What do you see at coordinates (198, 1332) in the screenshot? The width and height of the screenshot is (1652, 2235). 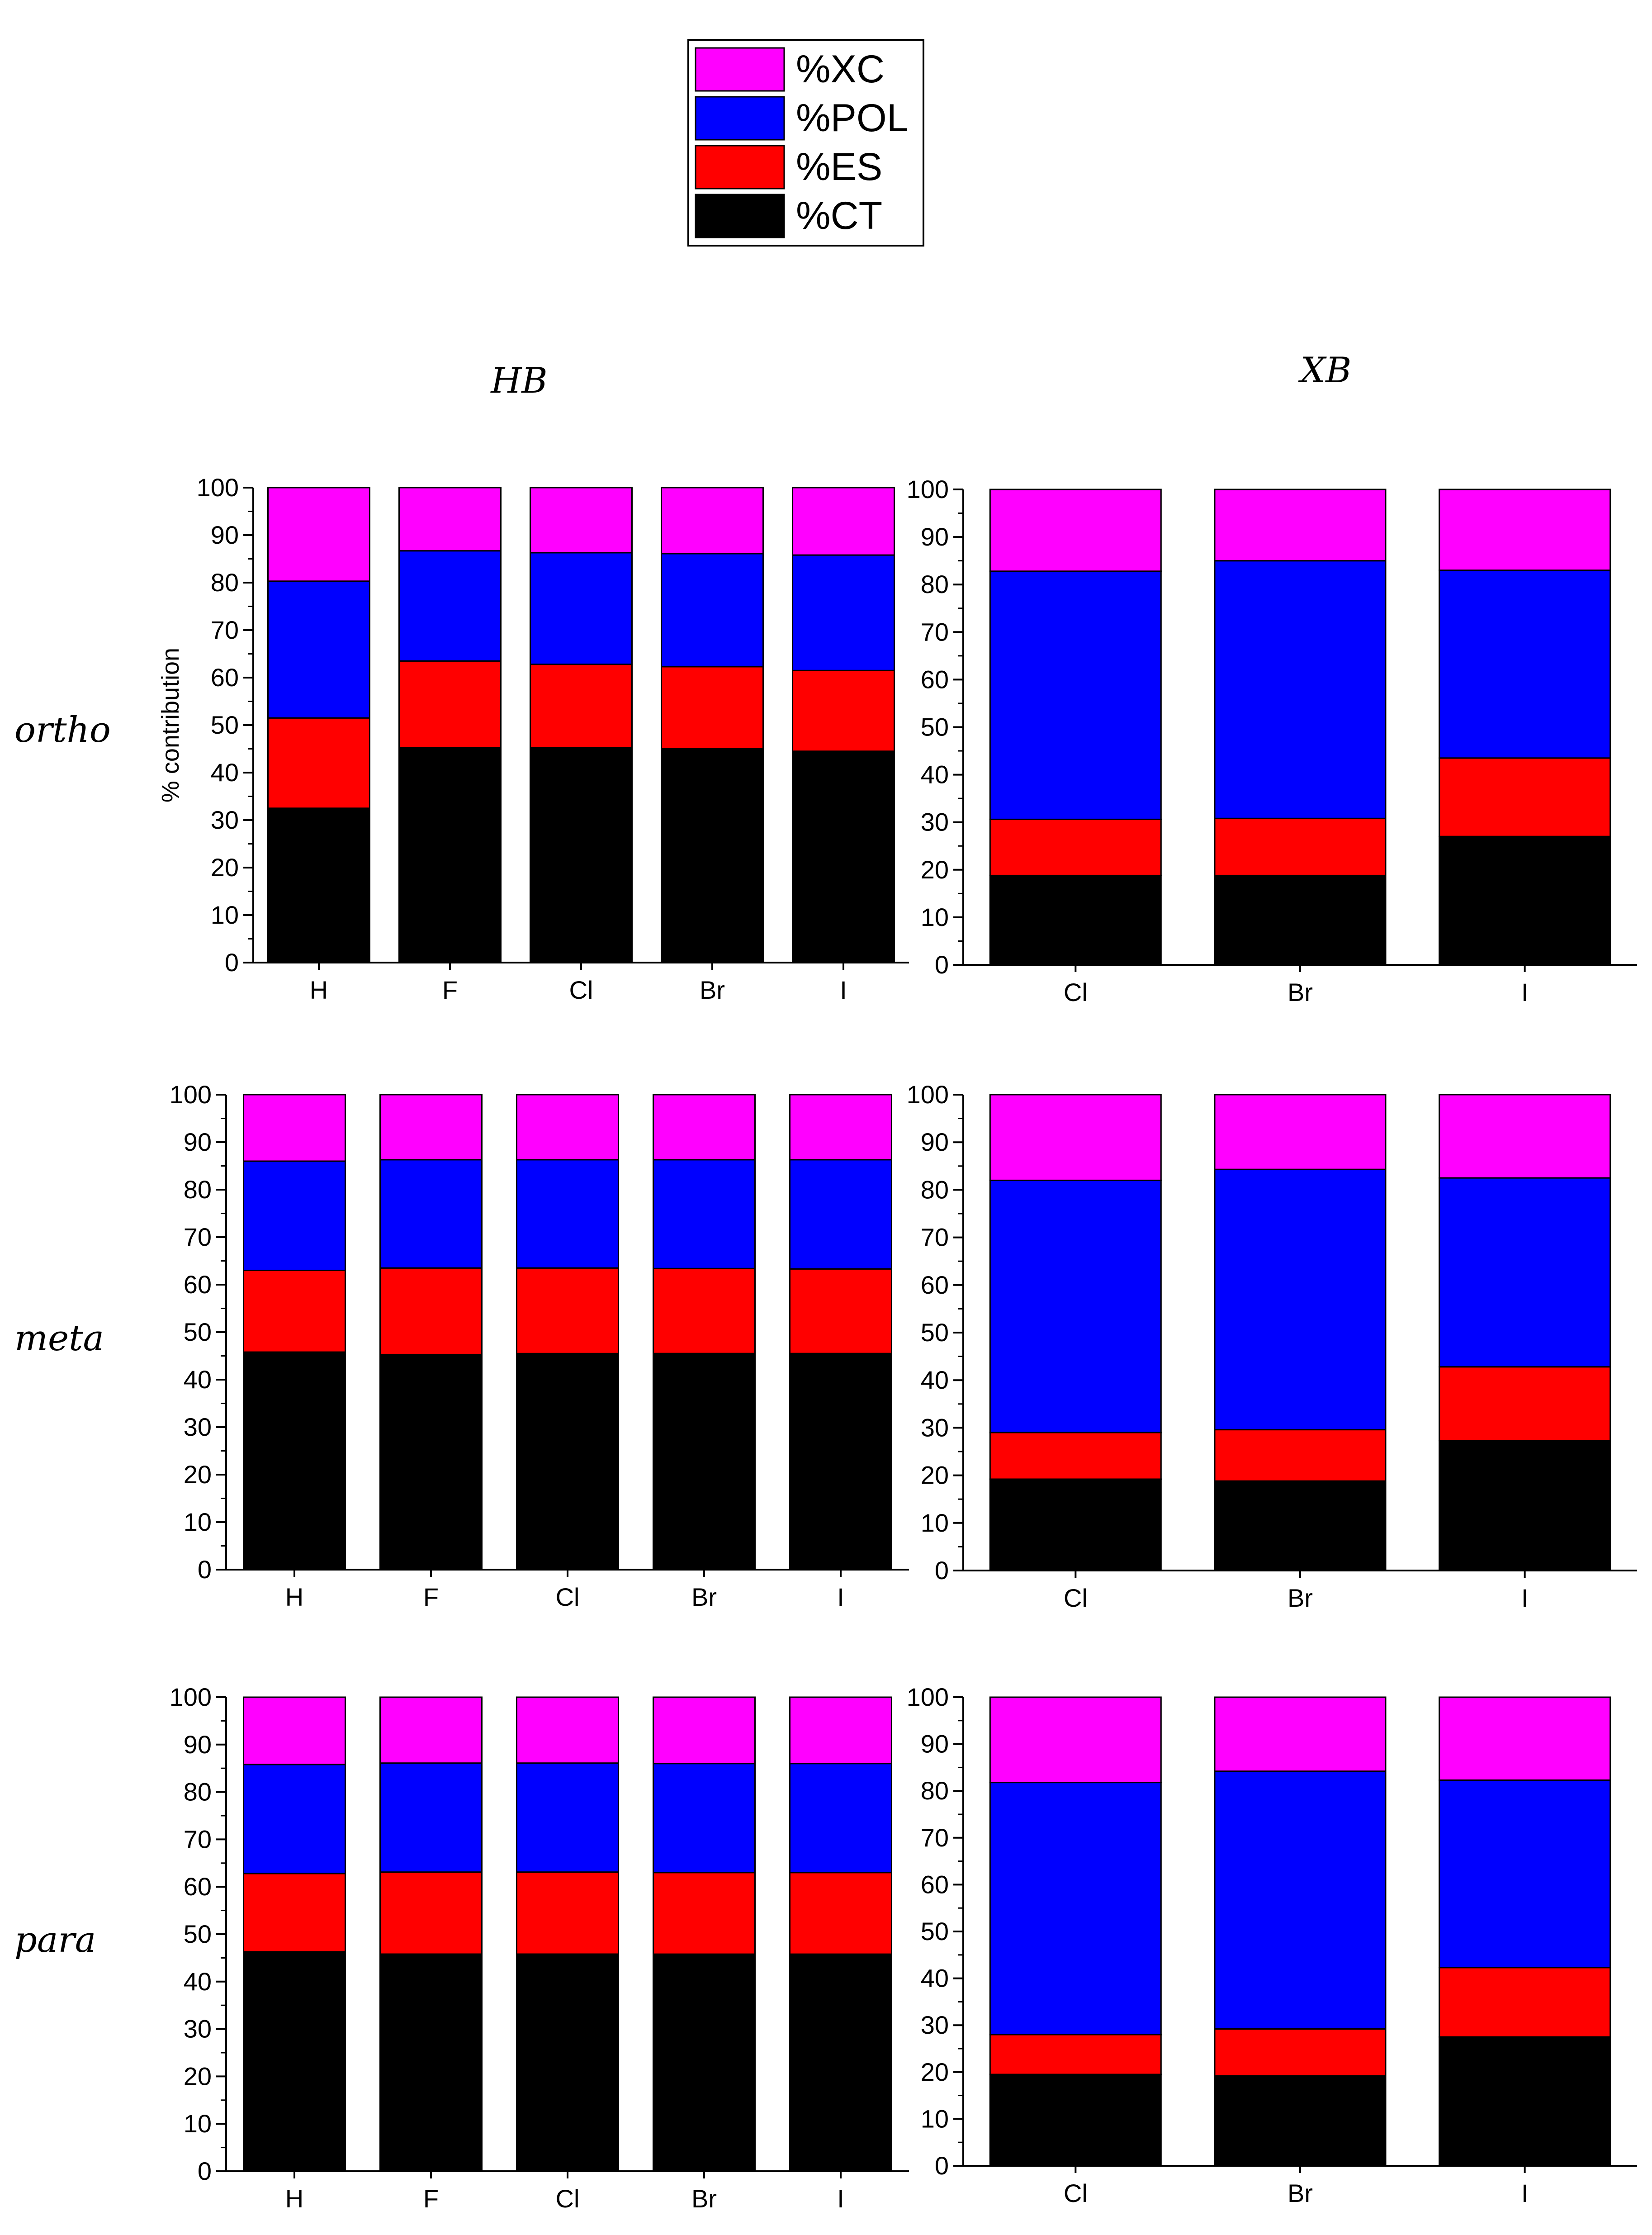 I see `y-tick-label: 50` at bounding box center [198, 1332].